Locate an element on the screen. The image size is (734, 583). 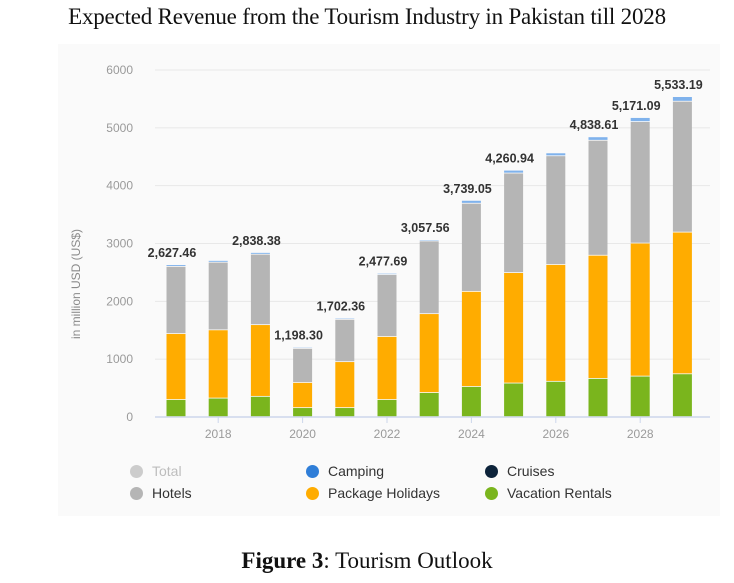
x-axis-ticks: 2018 2020 2022 2024 2026 2028 is located at coordinates (429, 429).